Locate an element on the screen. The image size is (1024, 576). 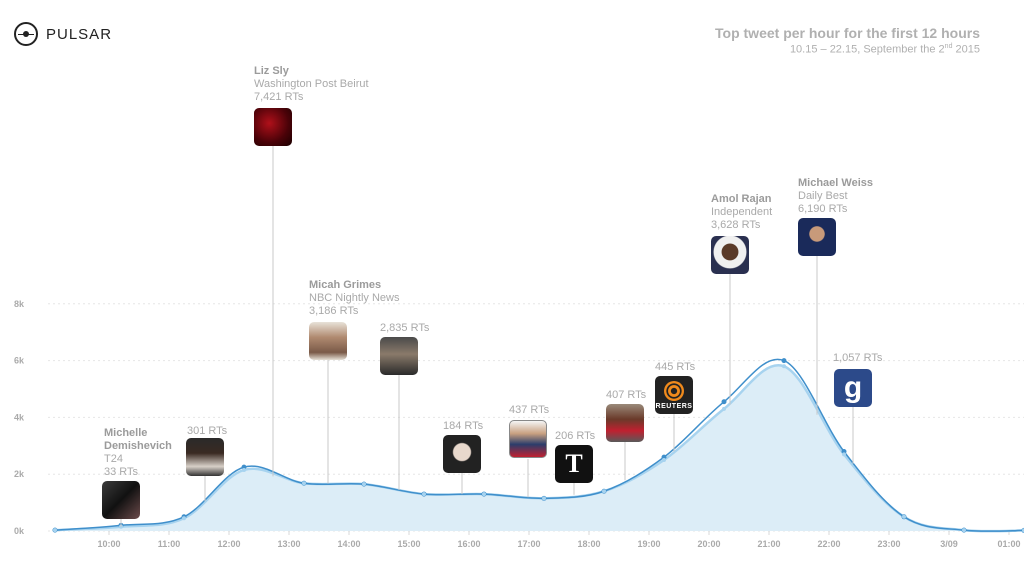
x-tick-label: 22:00 is located at coordinates (828, 544).